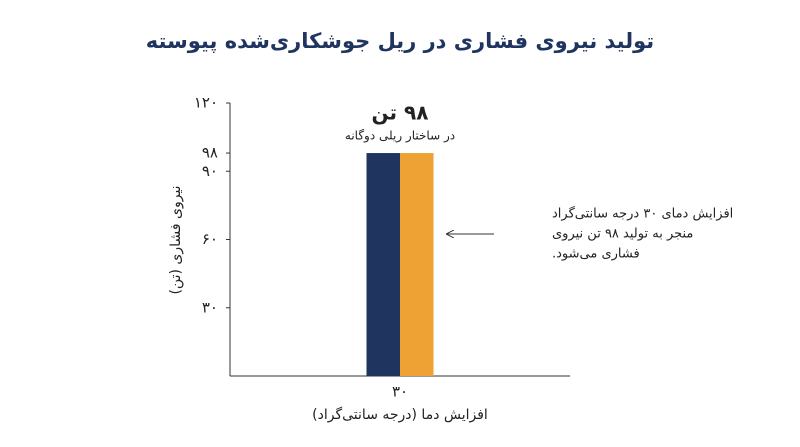 This screenshot has width=800, height=447. What do you see at coordinates (596, 254) in the screenshot?
I see `annotation: فشاری می‌شود.` at bounding box center [596, 254].